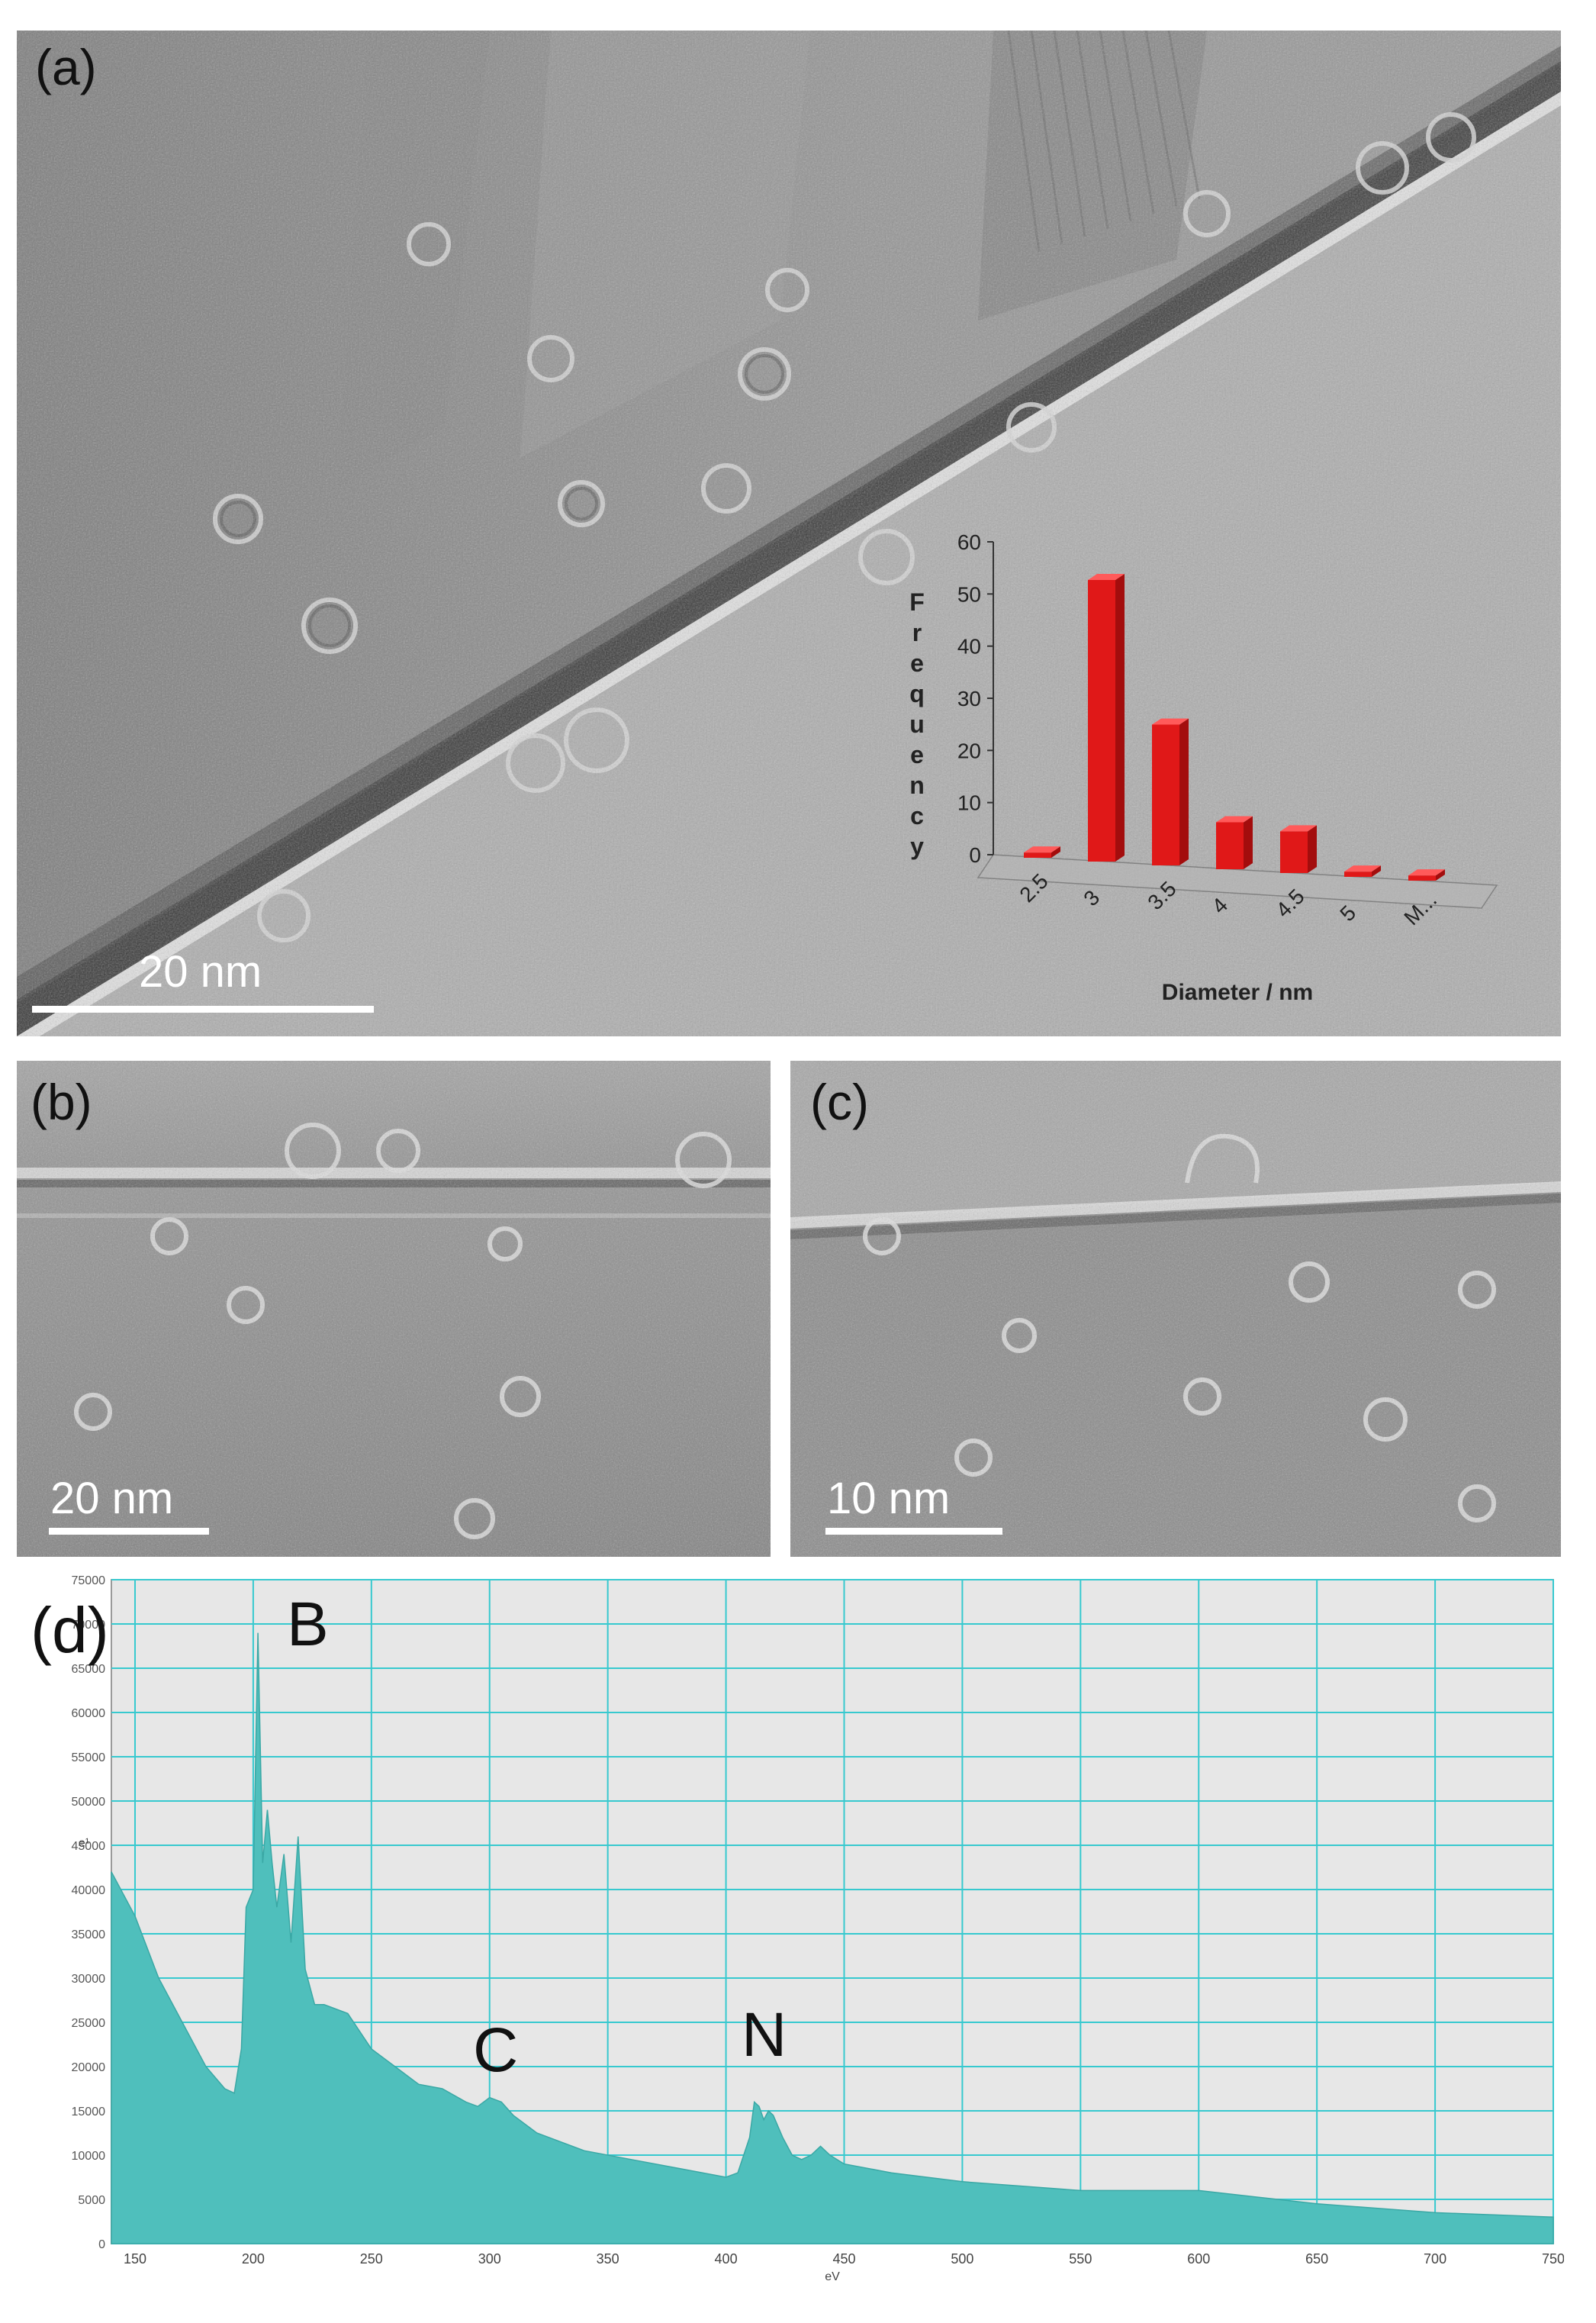 The height and width of the screenshot is (2323, 1596). What do you see at coordinates (253, 2259) in the screenshot?
I see `spectrum-x-tick-label: 200` at bounding box center [253, 2259].